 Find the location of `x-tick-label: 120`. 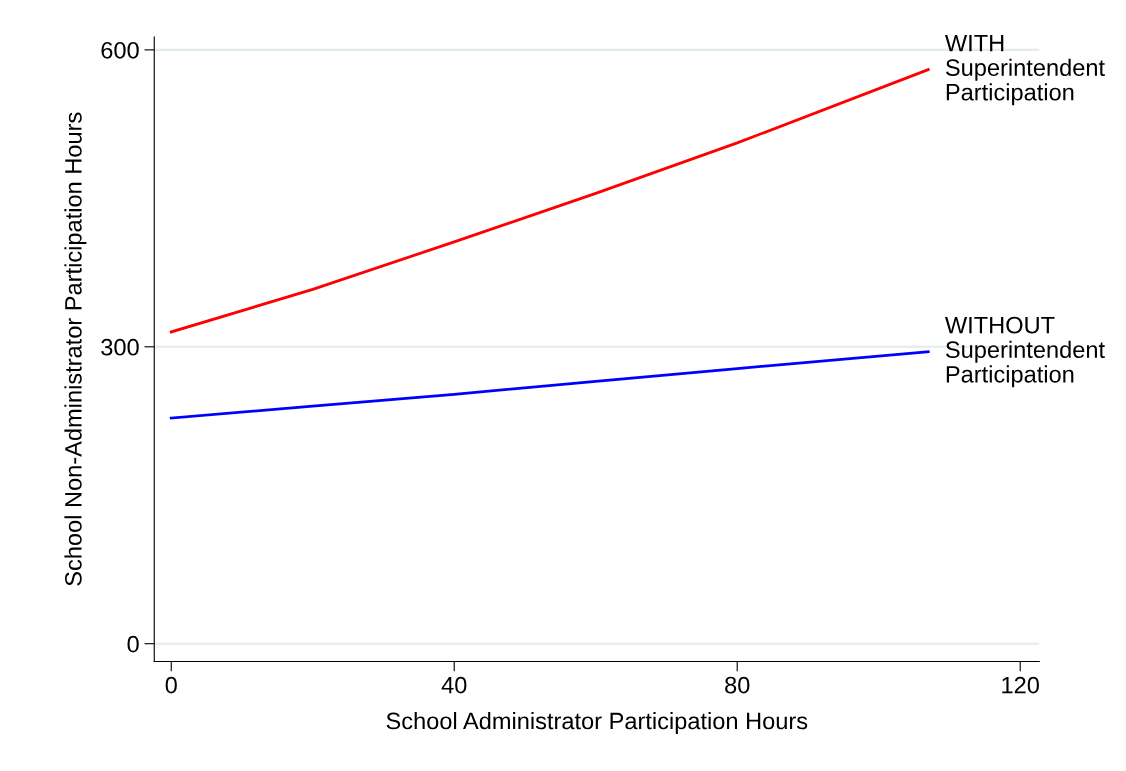

x-tick-label: 120 is located at coordinates (1020, 685).